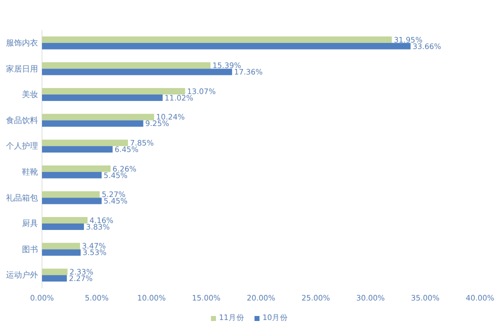  Describe the element at coordinates (22, 120) in the screenshot. I see `y-tick-label: 食品饮料` at that location.